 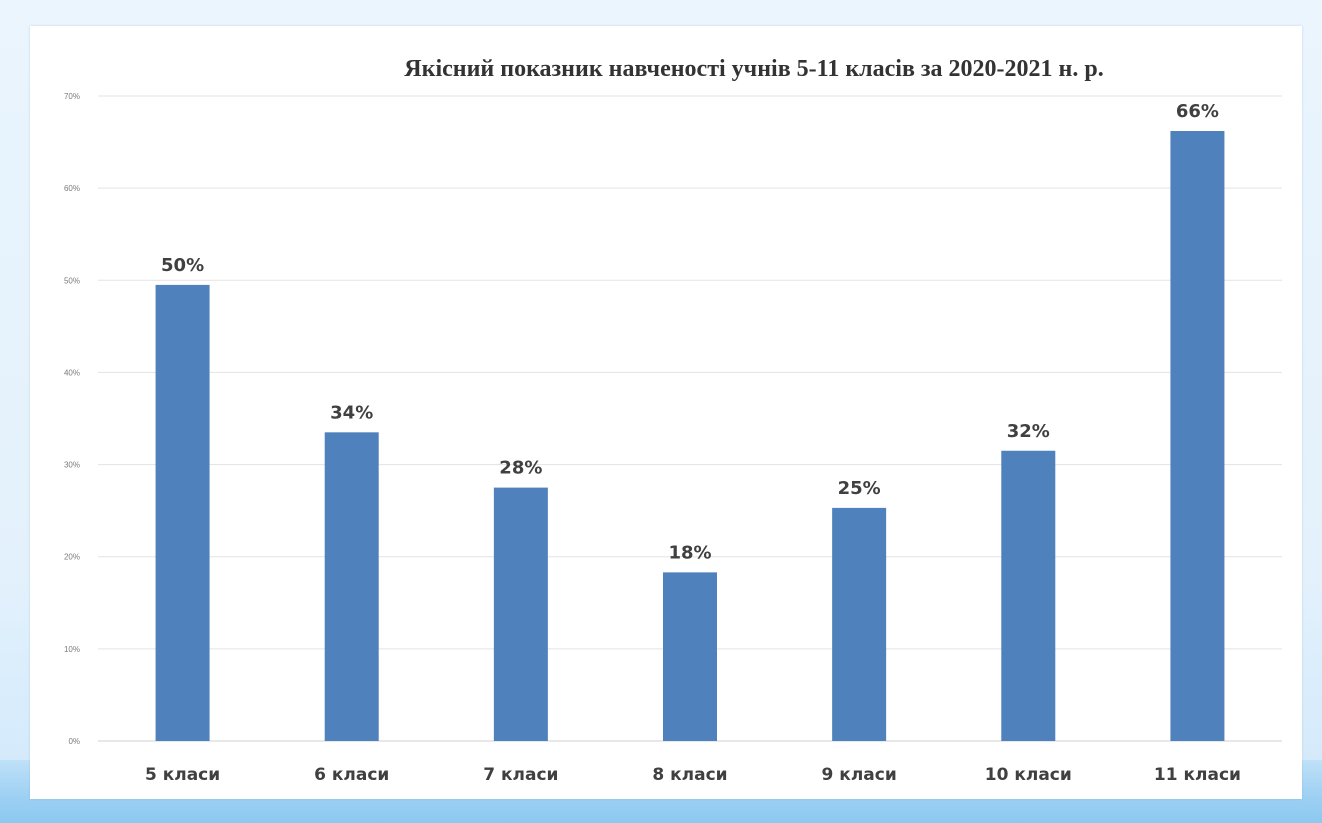 I want to click on data-label: 25%, so click(x=859, y=488).